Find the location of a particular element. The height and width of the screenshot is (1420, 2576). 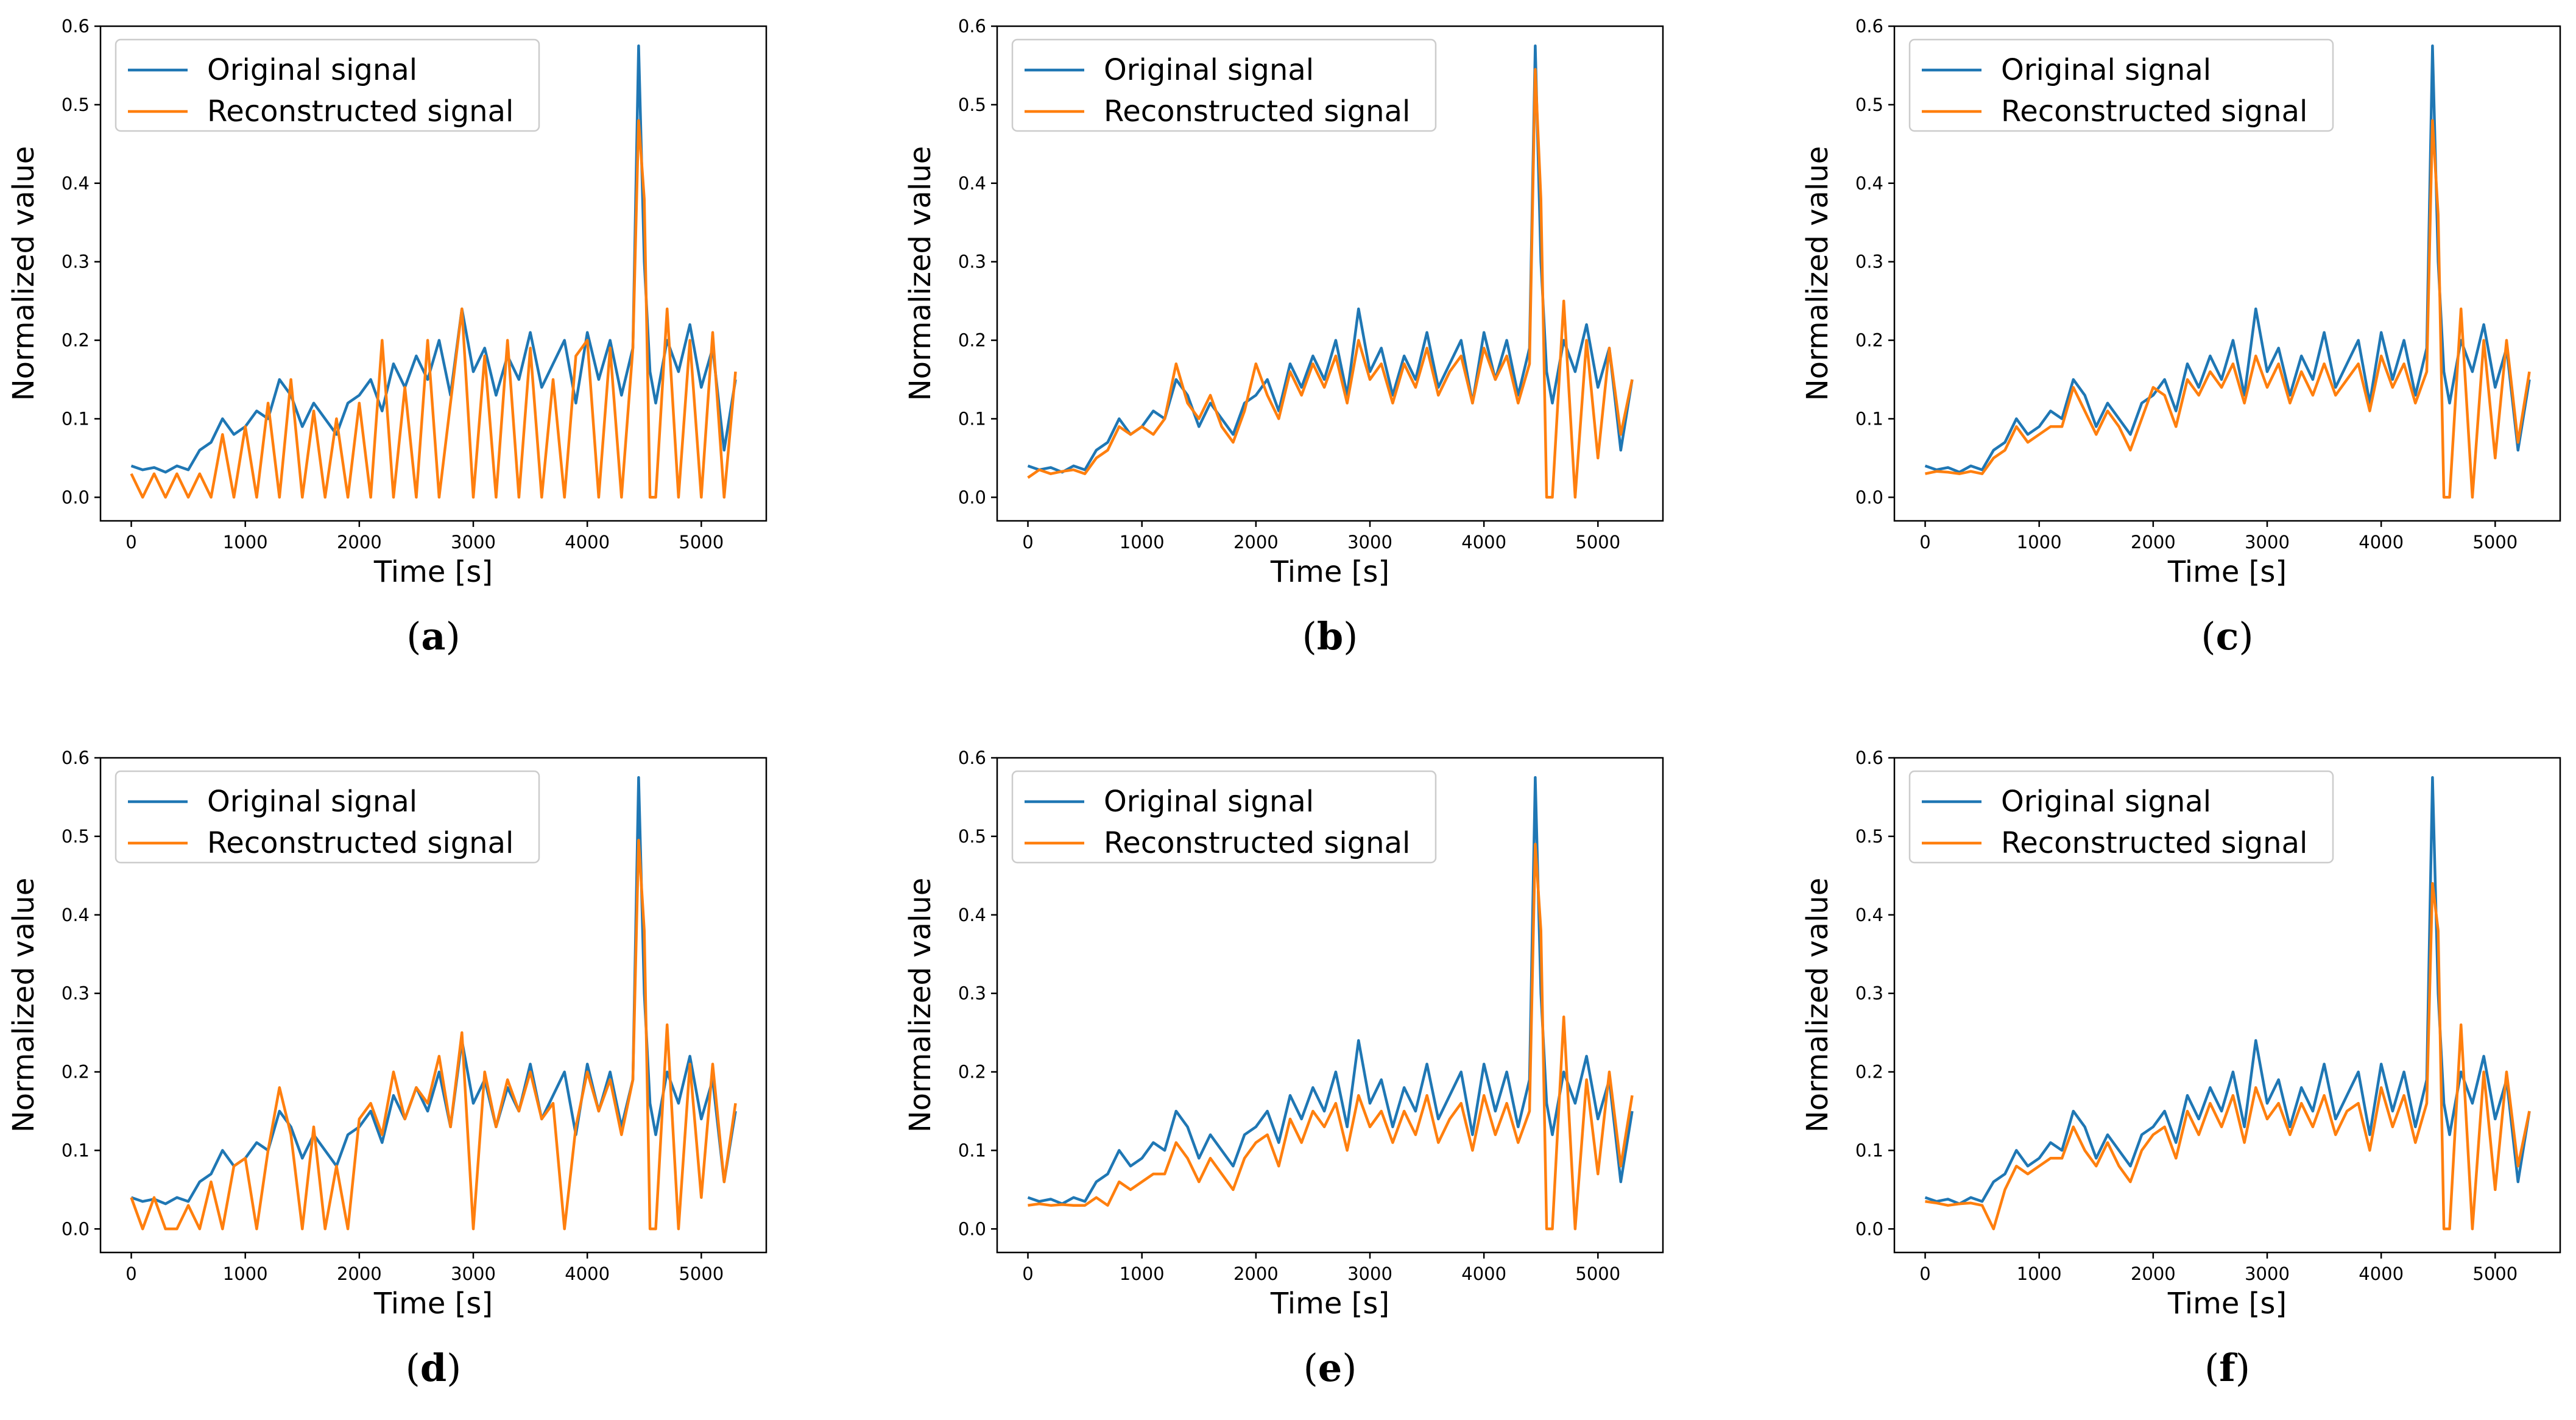

panel-caption: (a) is located at coordinates (433, 636).